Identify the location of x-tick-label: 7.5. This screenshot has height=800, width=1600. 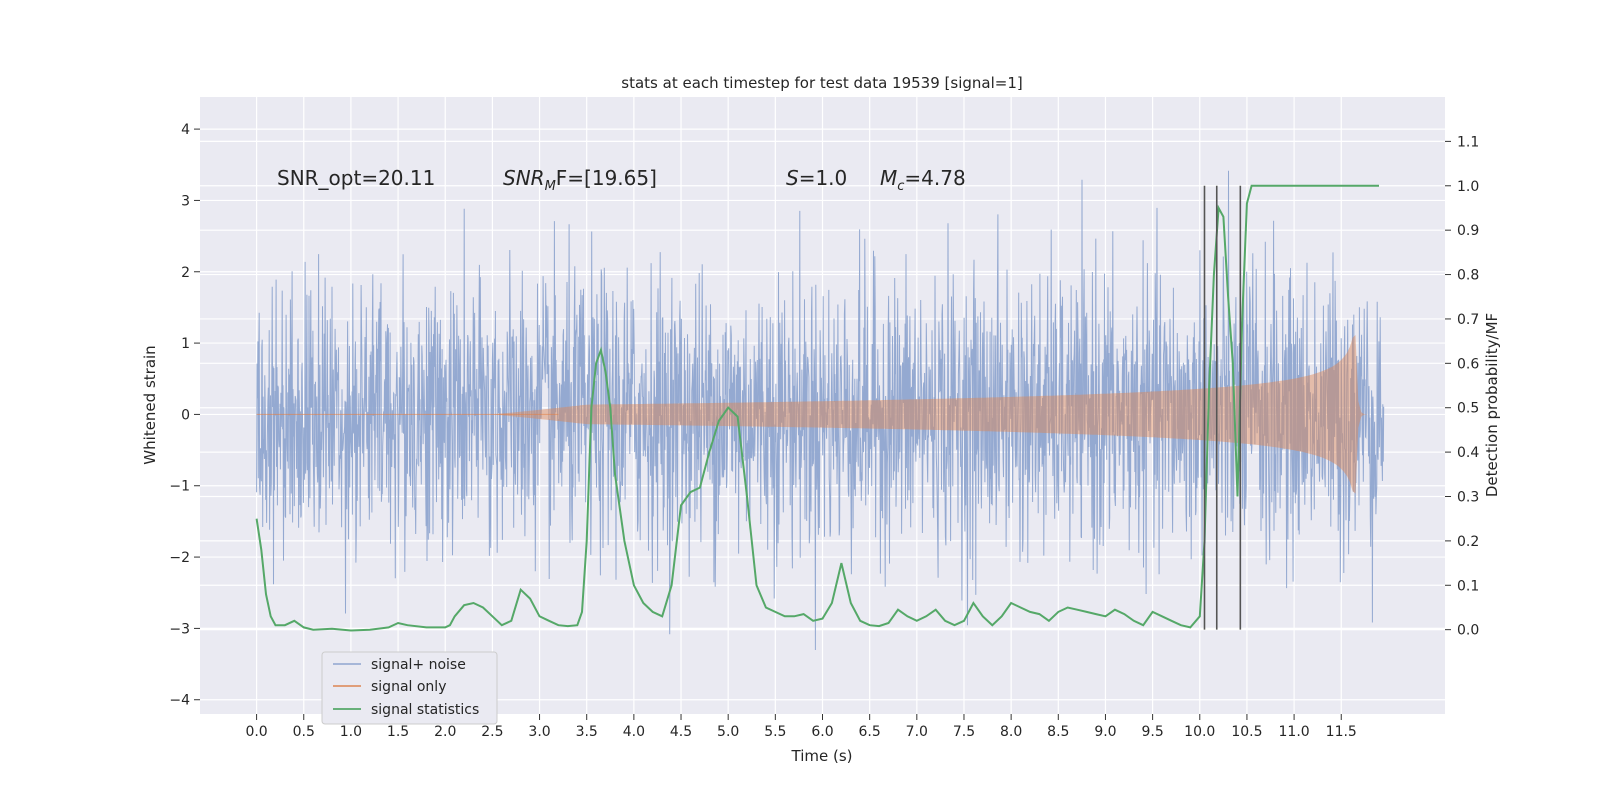
(964, 732).